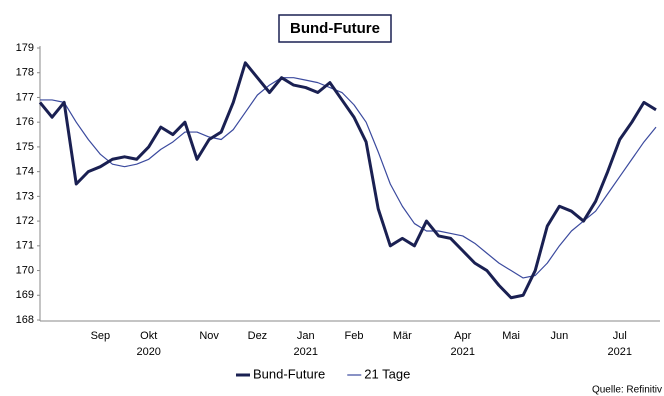  Describe the element at coordinates (101, 336) in the screenshot. I see `x-tick-label: Sep` at that location.